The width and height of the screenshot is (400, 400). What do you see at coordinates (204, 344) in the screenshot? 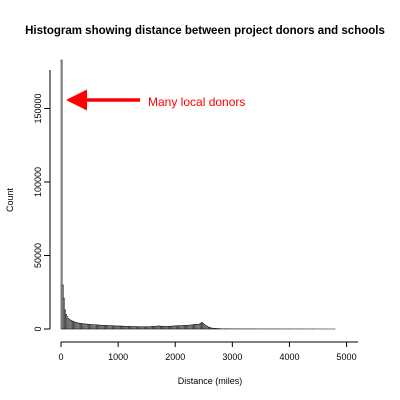
I see `x-axis-ticks` at bounding box center [204, 344].